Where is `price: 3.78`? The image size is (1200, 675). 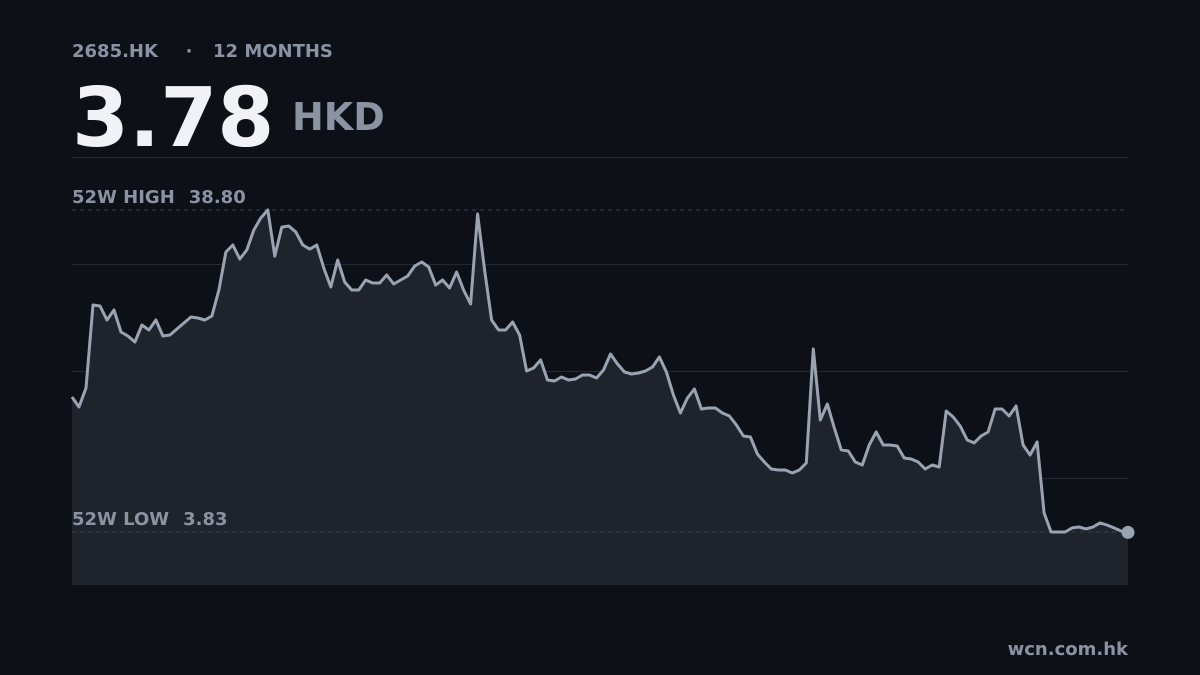
price: 3.78 is located at coordinates (173, 118).